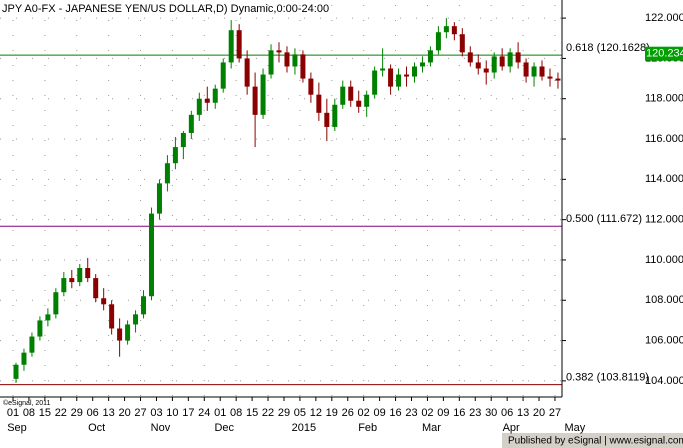 The width and height of the screenshot is (683, 448). I want to click on x-tick-label: 19, so click(332, 413).